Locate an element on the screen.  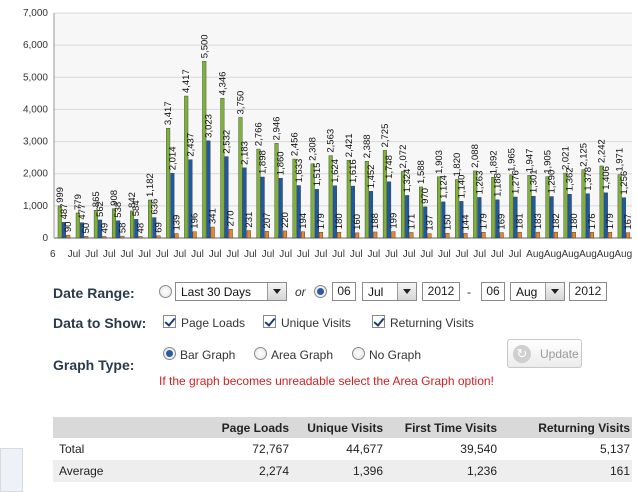
unique-visits-data-label: 1,301 is located at coordinates (534, 181).